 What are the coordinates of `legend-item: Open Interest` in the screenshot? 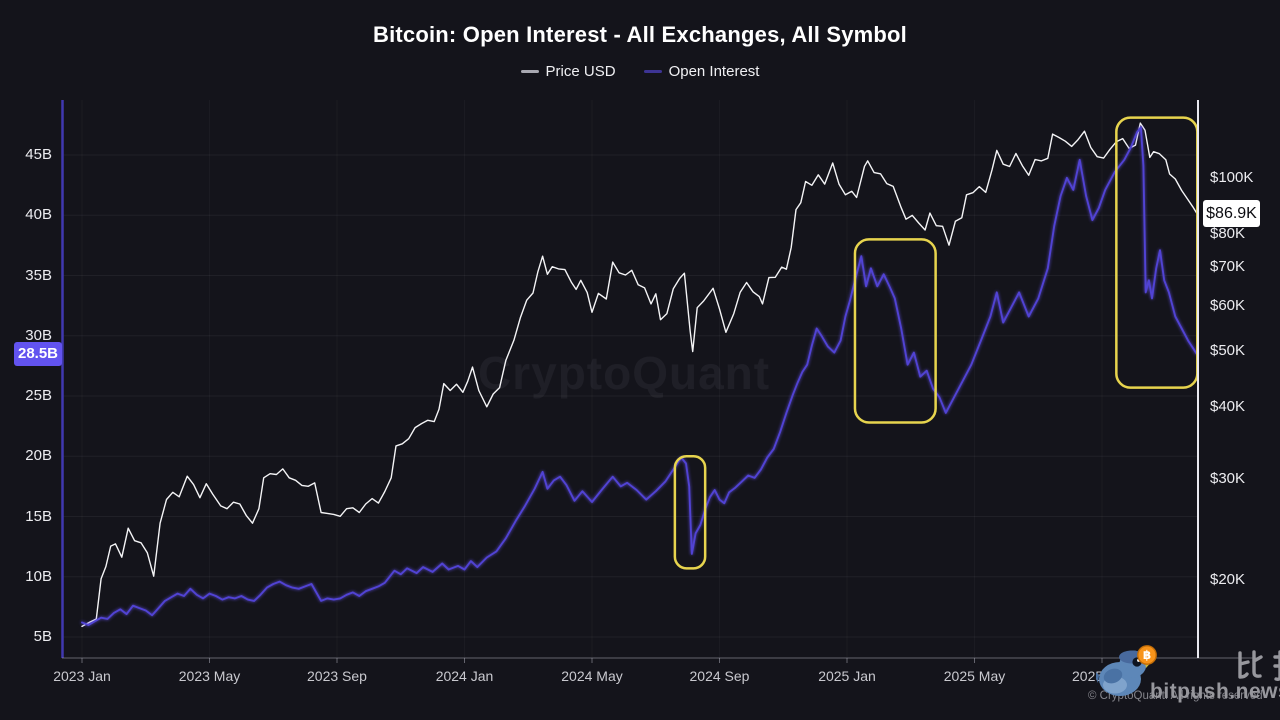 It's located at (701, 71).